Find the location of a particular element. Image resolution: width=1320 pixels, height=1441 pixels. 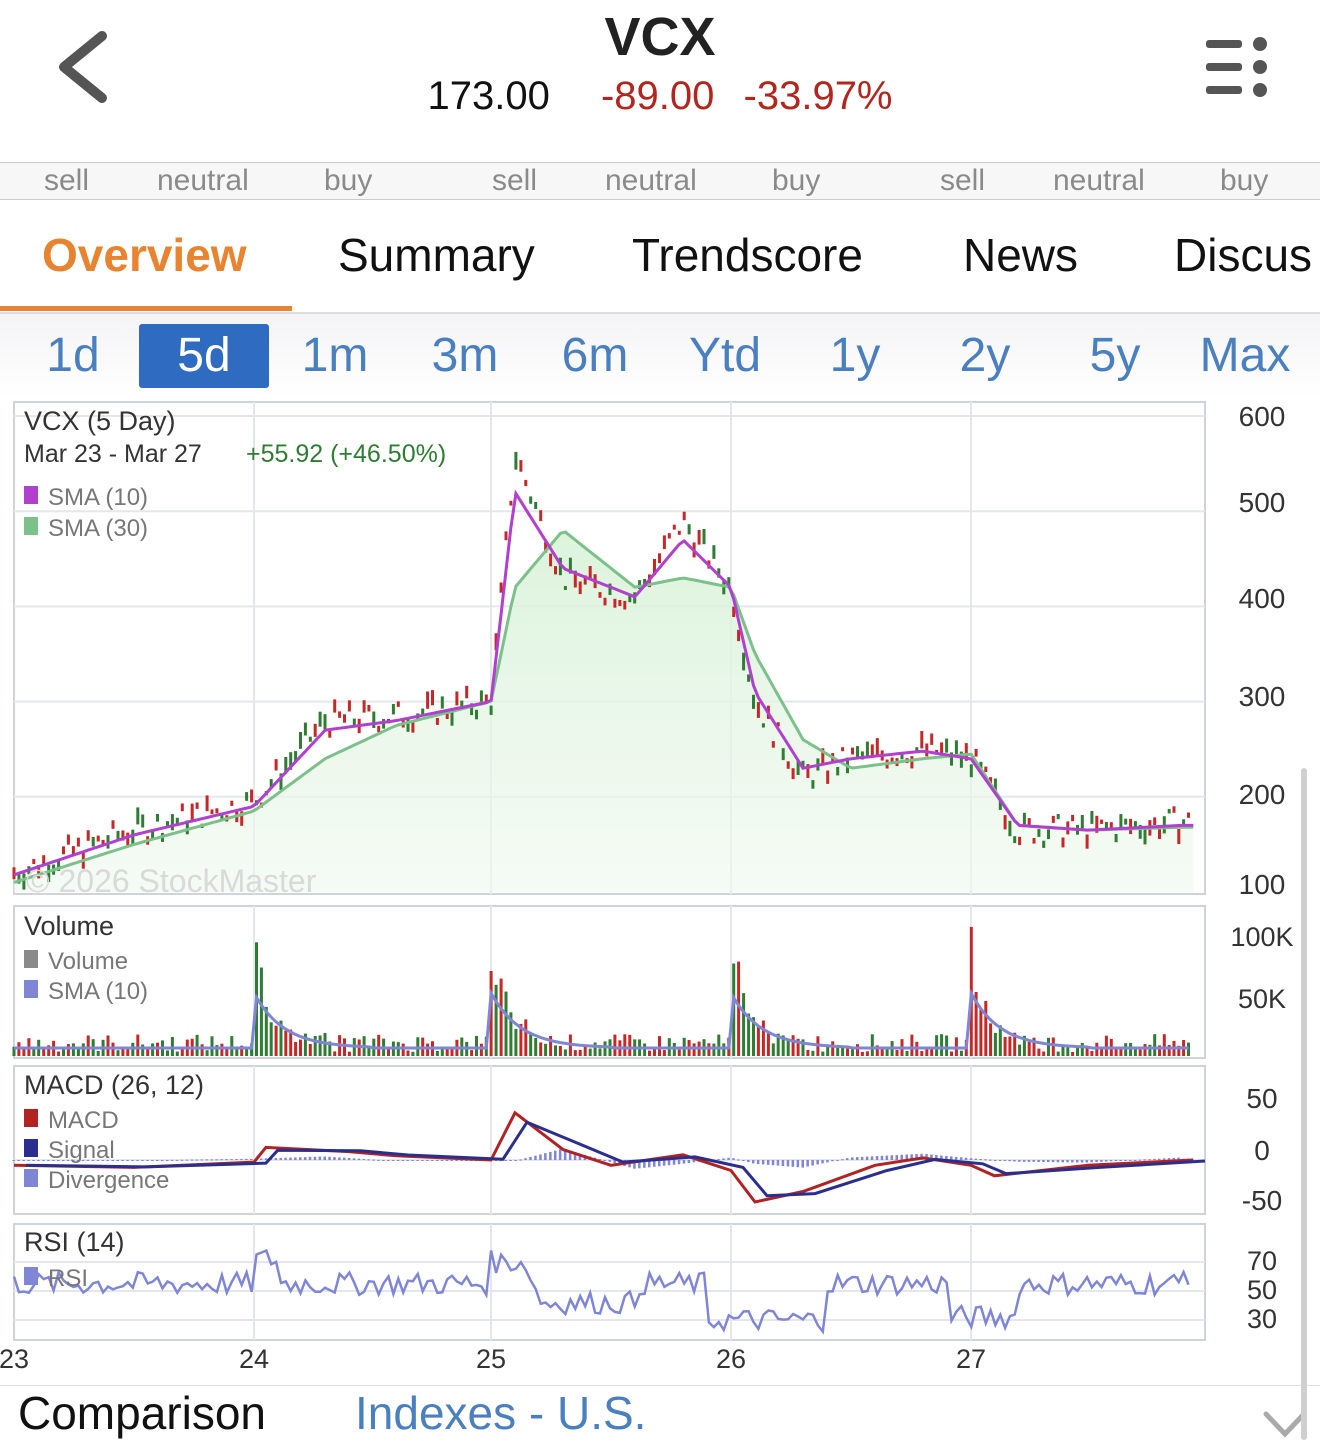

x-tick: 26 is located at coordinates (731, 1359).